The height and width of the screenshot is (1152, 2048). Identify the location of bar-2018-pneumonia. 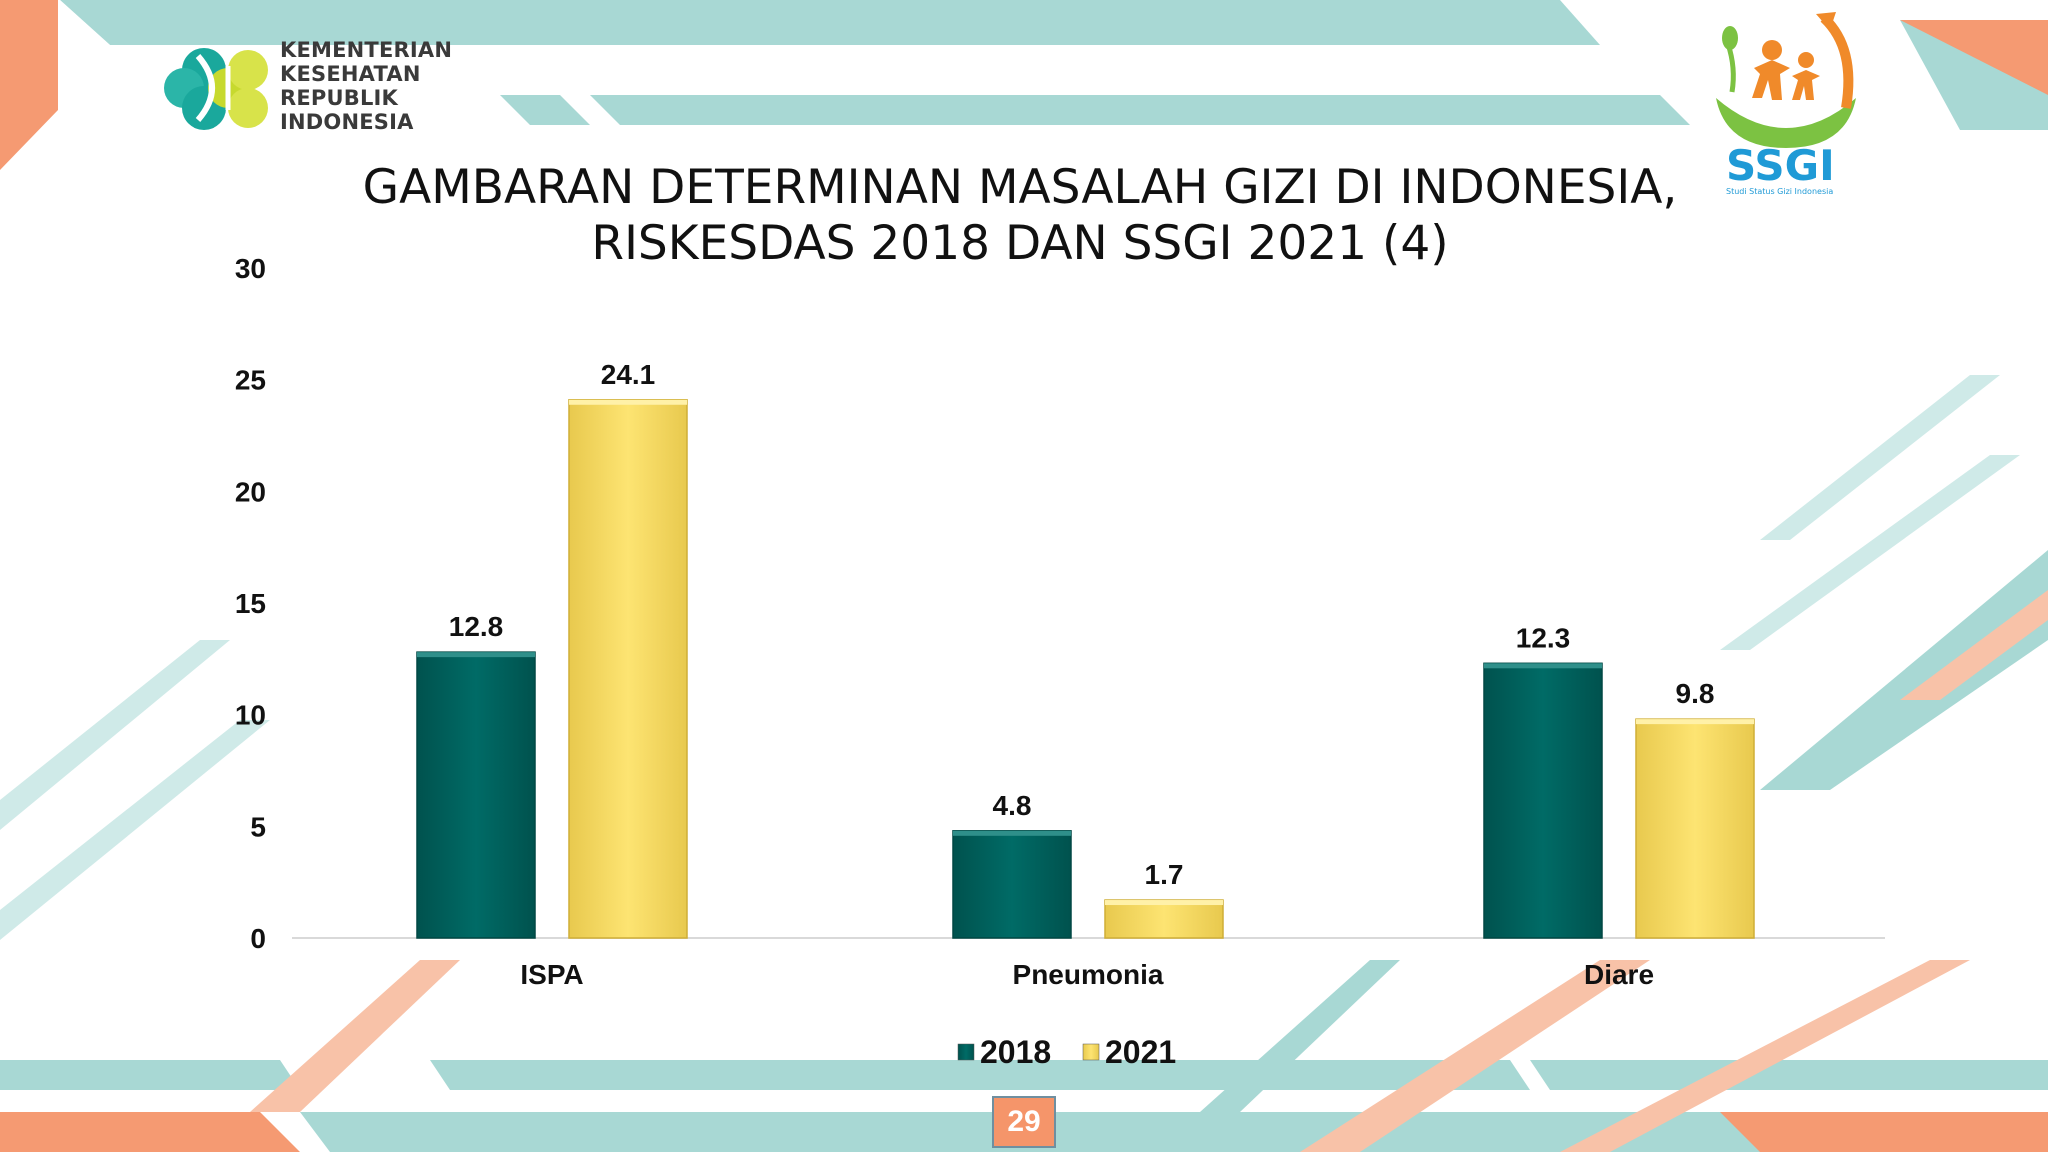
(1012, 884).